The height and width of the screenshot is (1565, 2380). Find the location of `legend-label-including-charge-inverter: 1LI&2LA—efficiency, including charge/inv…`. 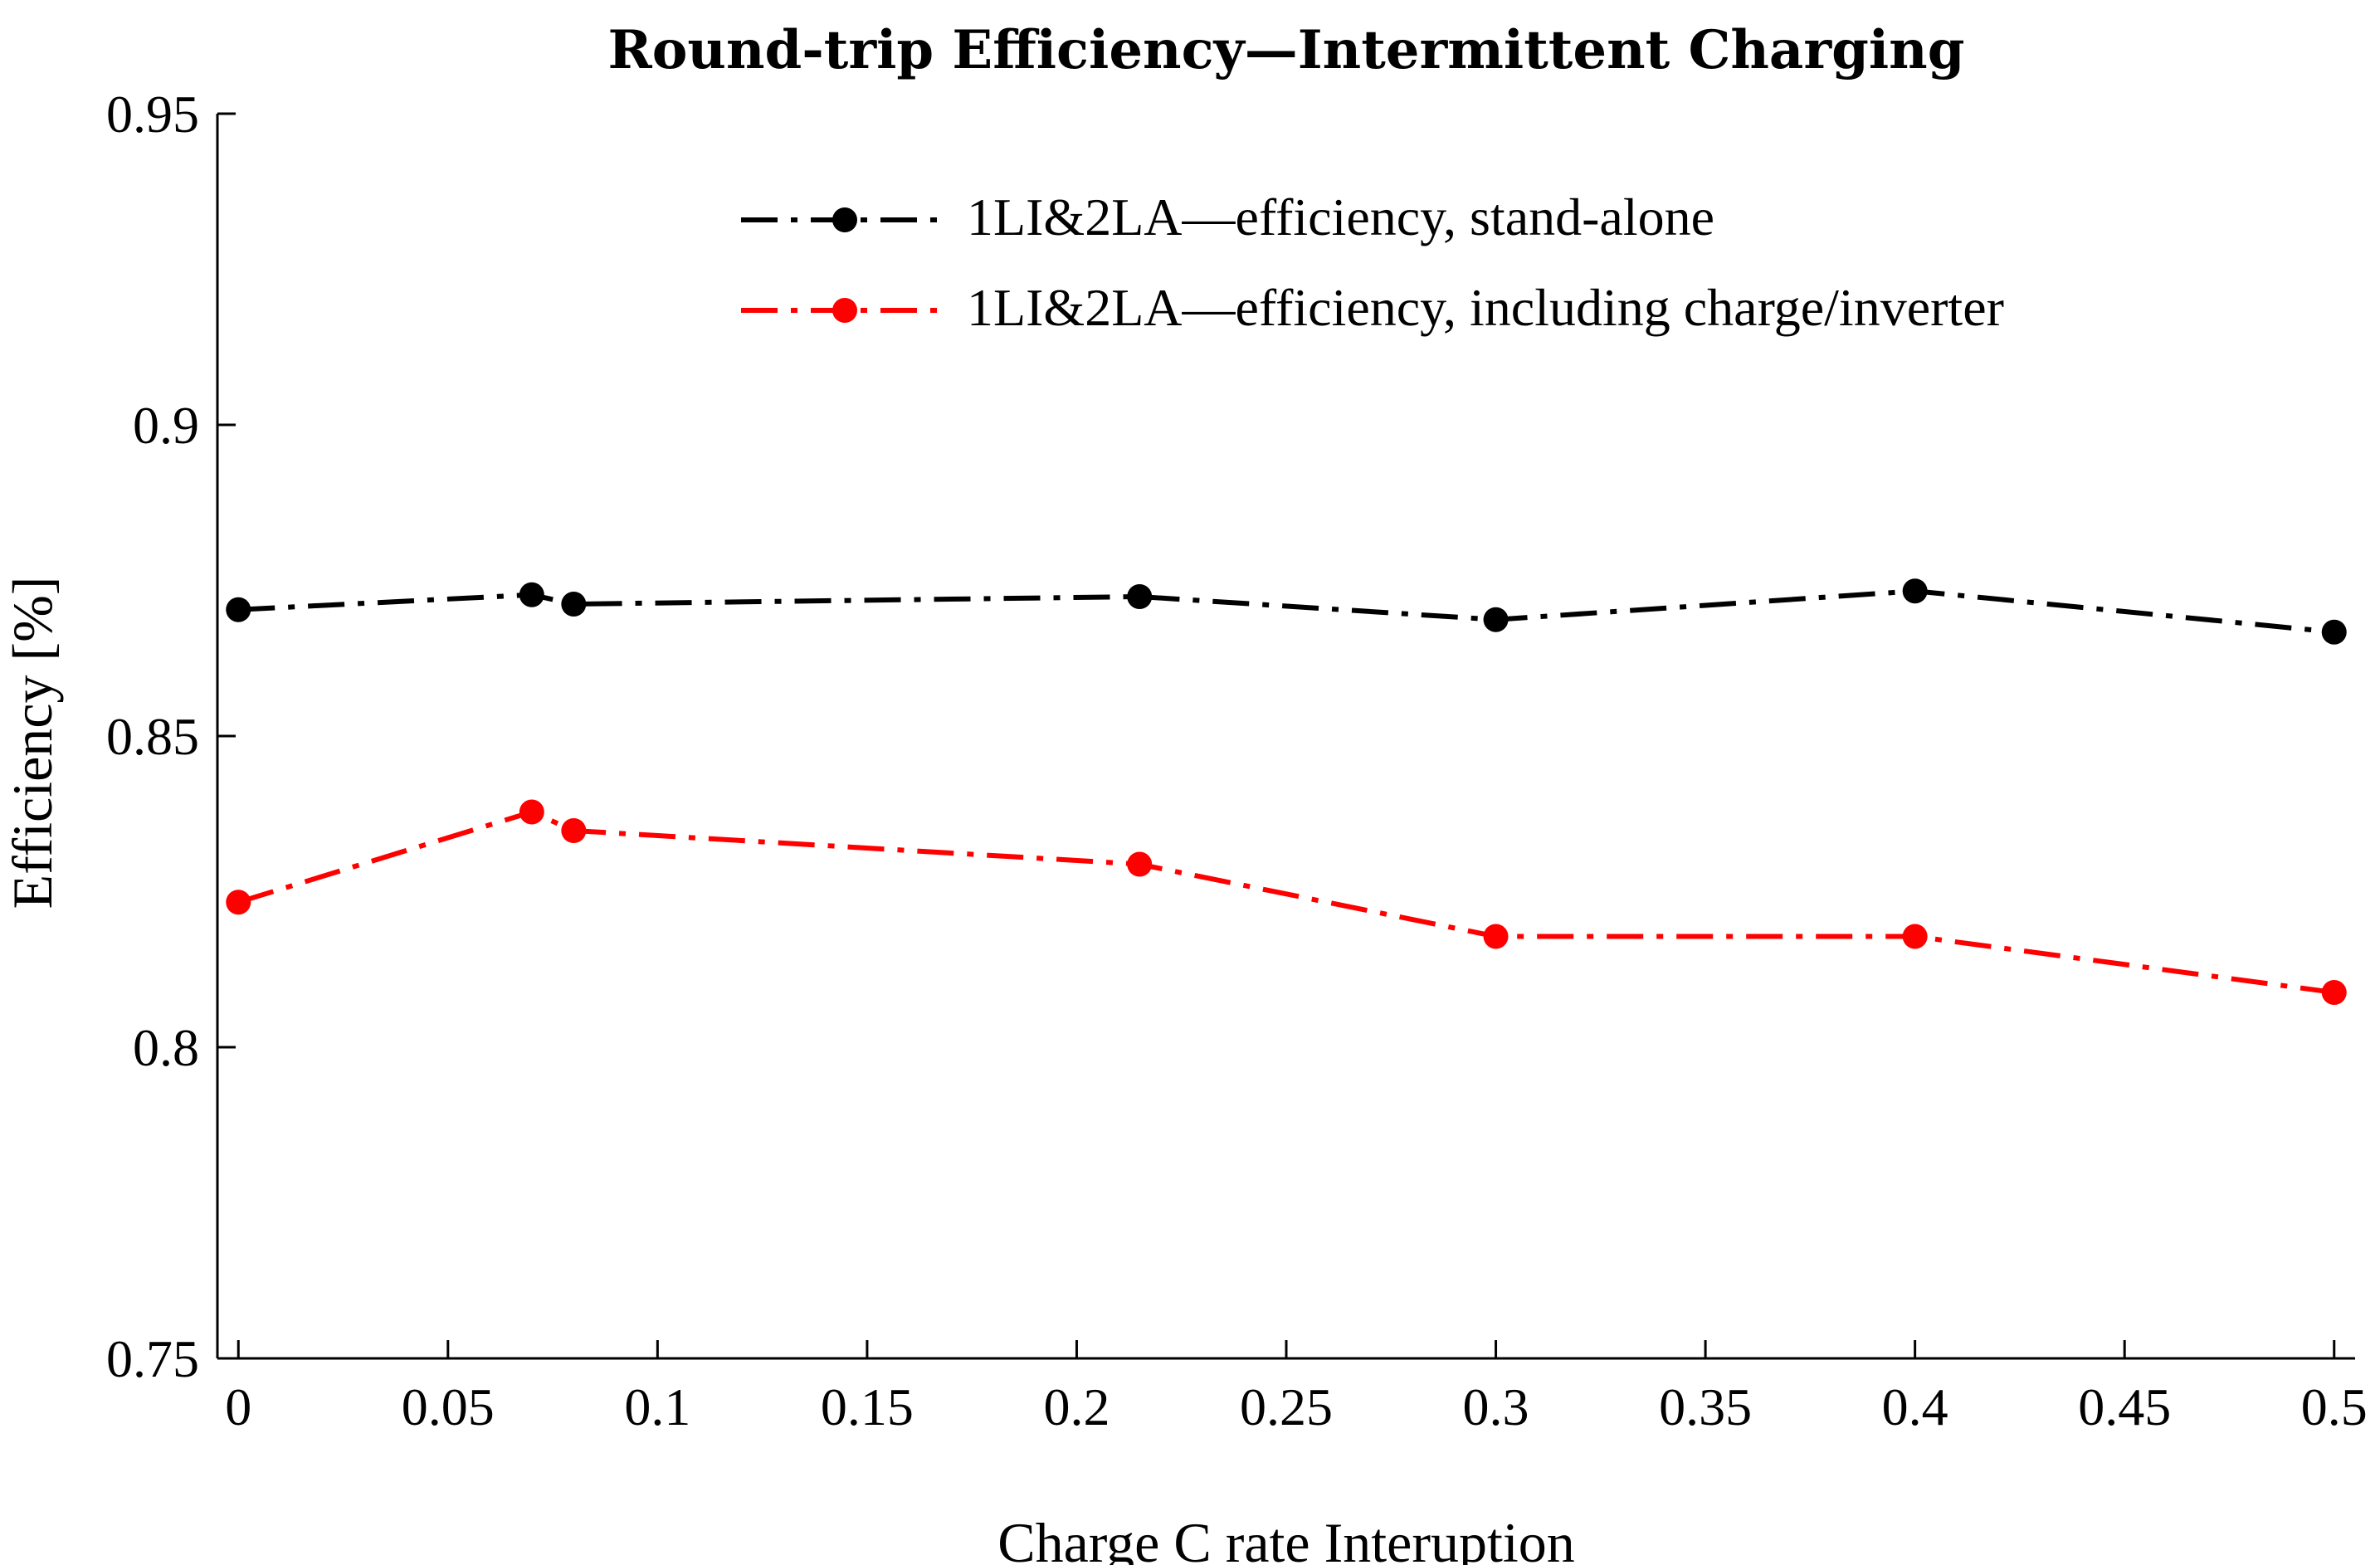

legend-label-including-charge-inverter: 1LI&2LA—efficiency, including charge/inv… is located at coordinates (1485, 307).